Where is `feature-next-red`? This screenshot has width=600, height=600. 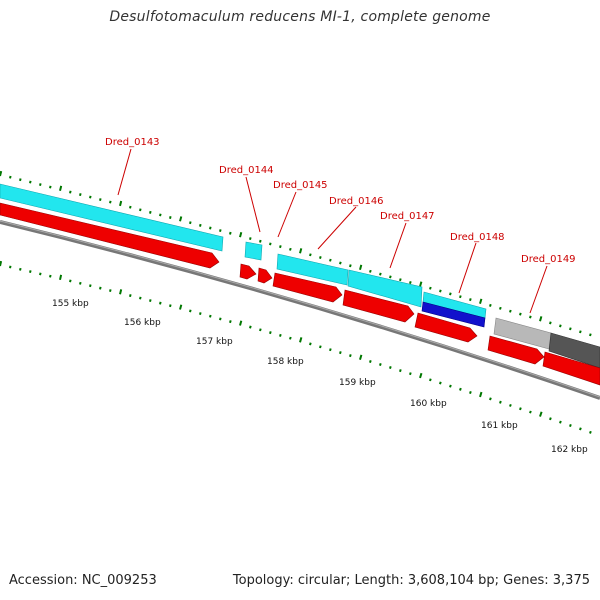 feature-next-red is located at coordinates (571, 368).